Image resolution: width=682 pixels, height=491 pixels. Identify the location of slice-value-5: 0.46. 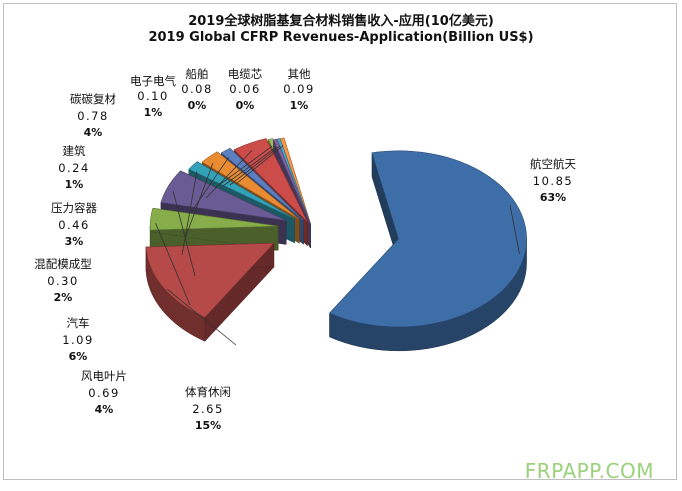
(74, 225).